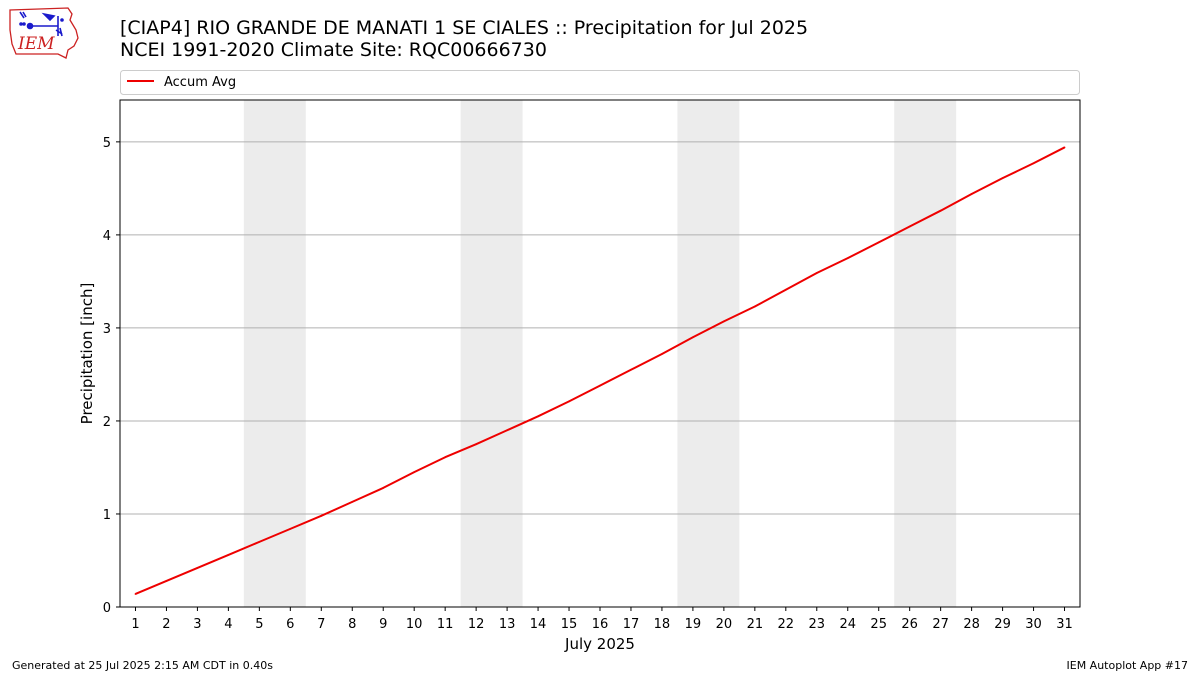 The image size is (1200, 675). What do you see at coordinates (197, 624) in the screenshot?
I see `x-tick-label: 3` at bounding box center [197, 624].